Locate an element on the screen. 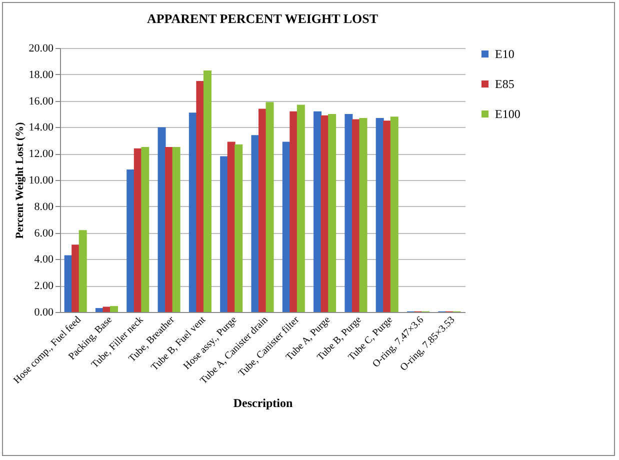 This screenshot has width=619, height=460. y-tick-label: 18.00 is located at coordinates (41, 74).